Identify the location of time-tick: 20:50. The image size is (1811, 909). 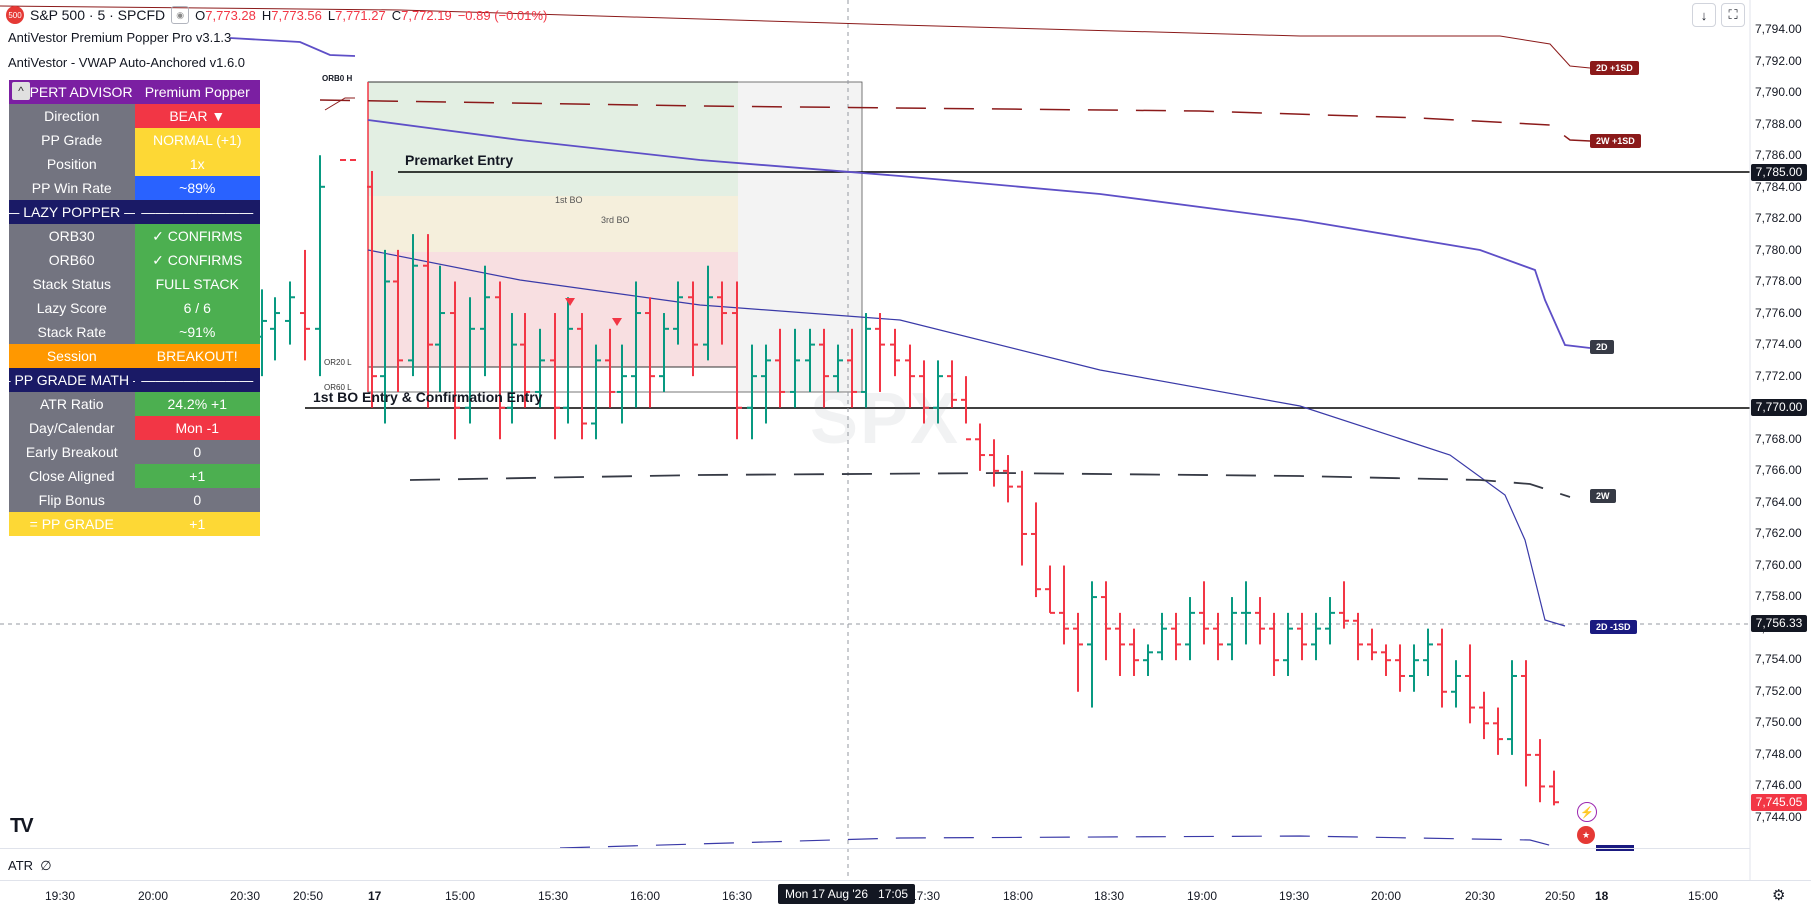
(1560, 896).